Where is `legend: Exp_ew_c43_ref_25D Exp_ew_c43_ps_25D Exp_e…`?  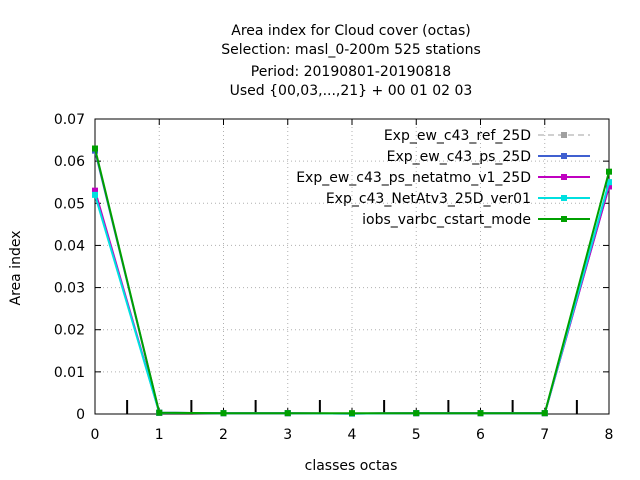
legend: Exp_ew_c43_ref_25D Exp_ew_c43_ps_25D Exp_e… is located at coordinates (443, 178).